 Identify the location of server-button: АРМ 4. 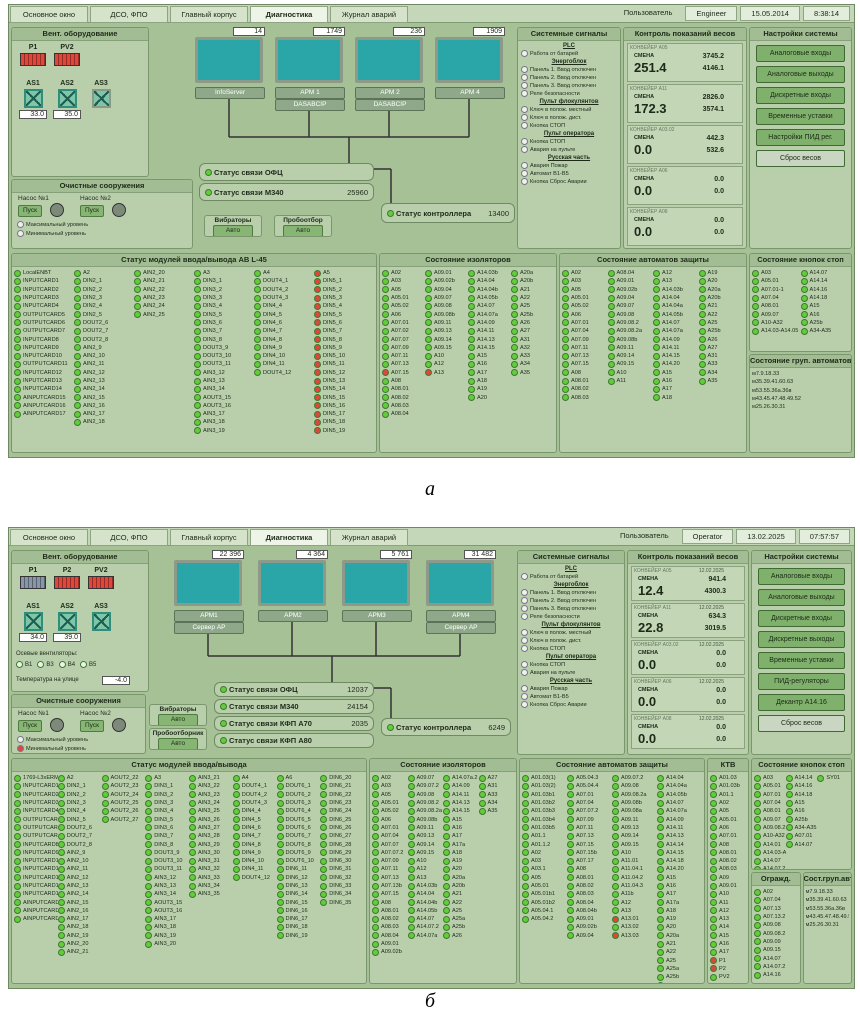
(470, 93).